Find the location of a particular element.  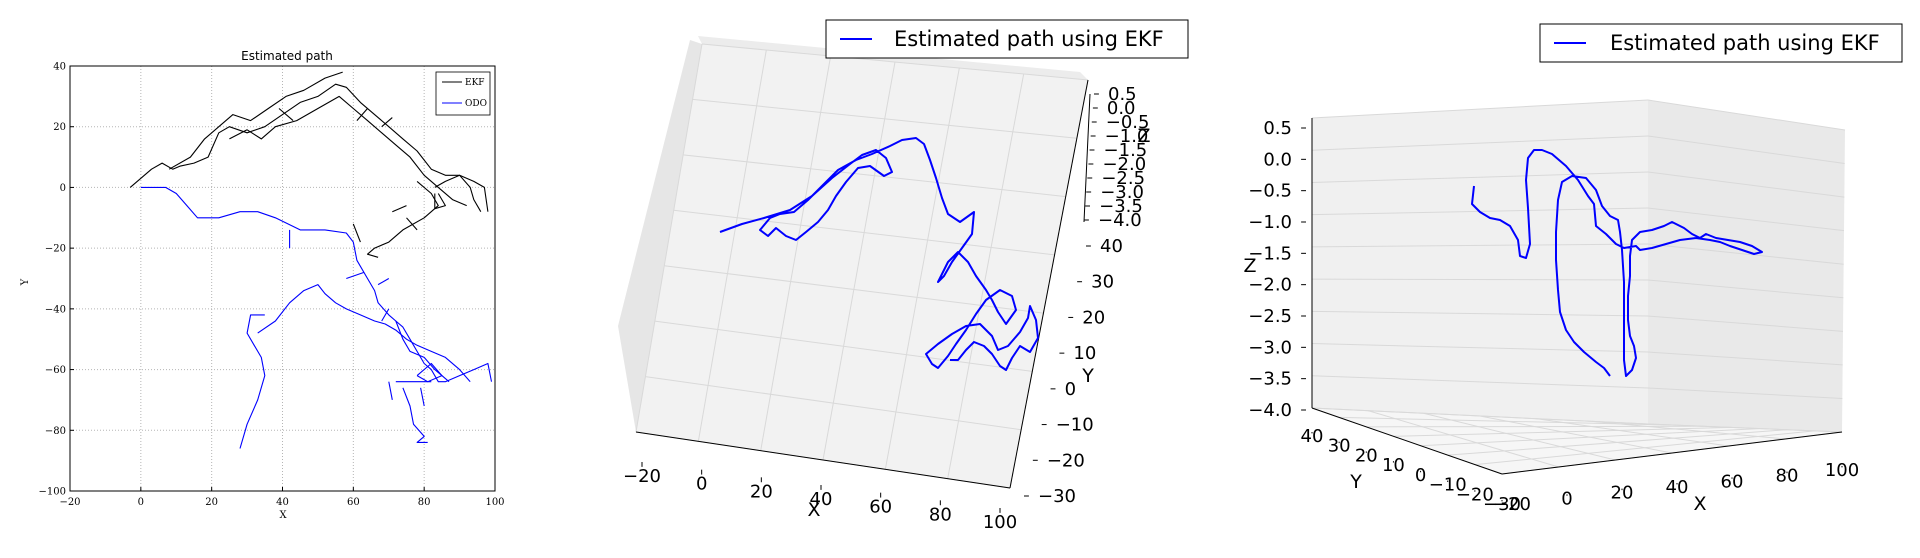

z-axis-label: Z is located at coordinates (1143, 136).